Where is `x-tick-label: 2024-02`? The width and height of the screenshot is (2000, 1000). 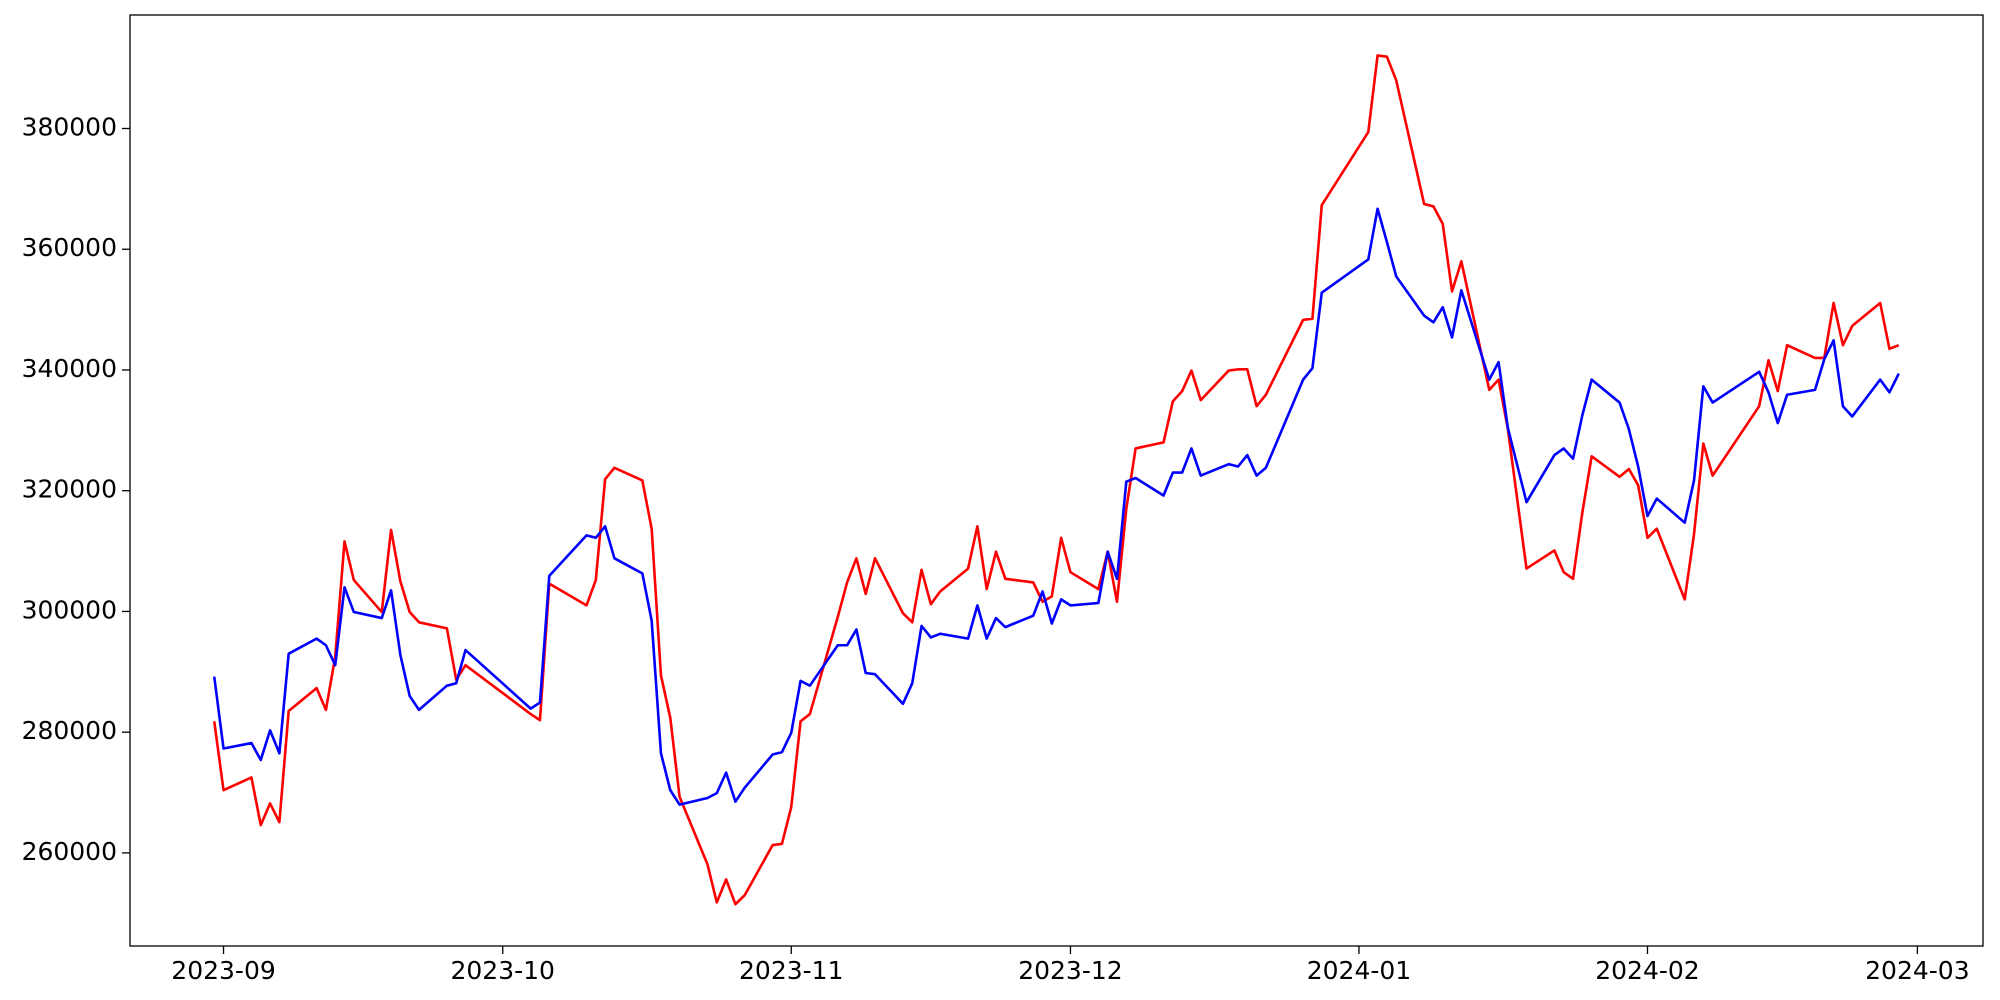
x-tick-label: 2024-02 is located at coordinates (1647, 970).